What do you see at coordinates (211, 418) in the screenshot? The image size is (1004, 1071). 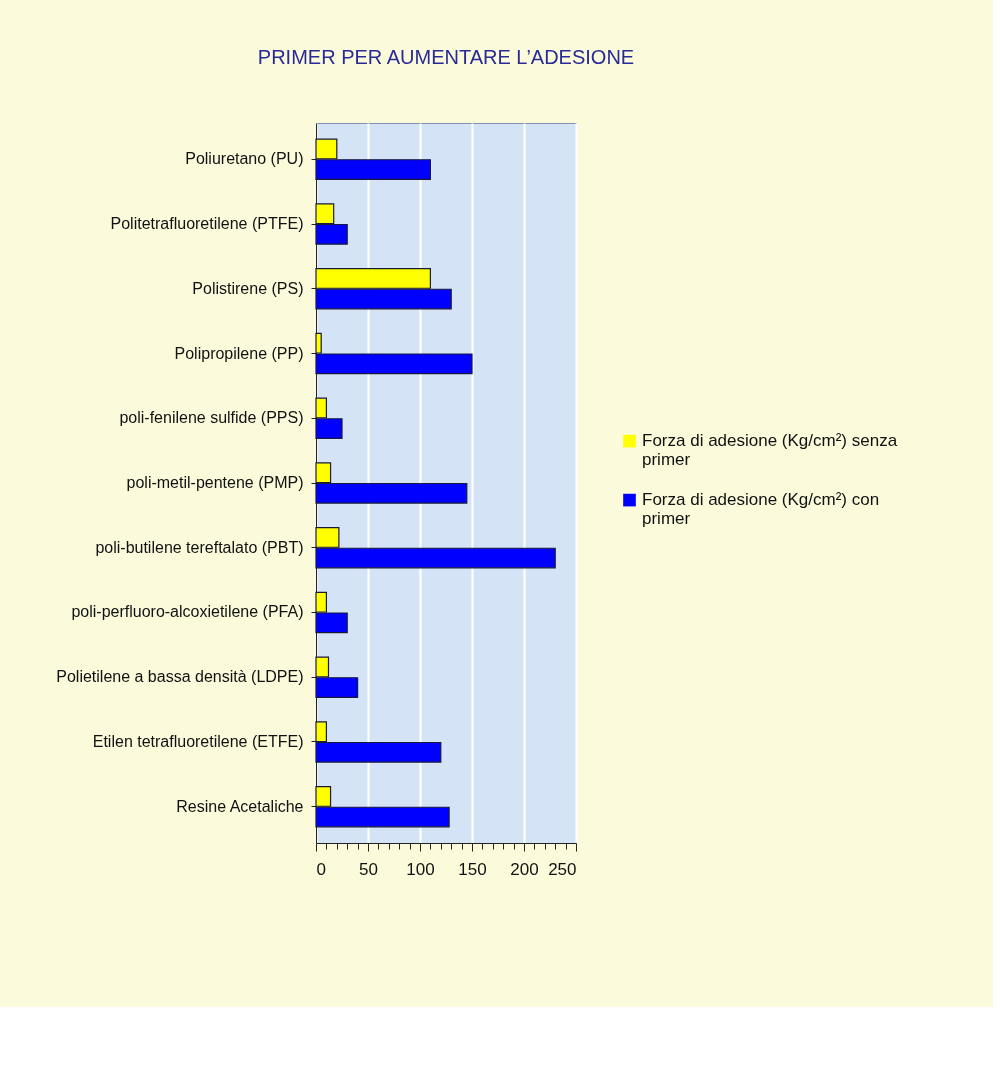 I see `y-tick-label: poli-fenilene sulfide (PPS)` at bounding box center [211, 418].